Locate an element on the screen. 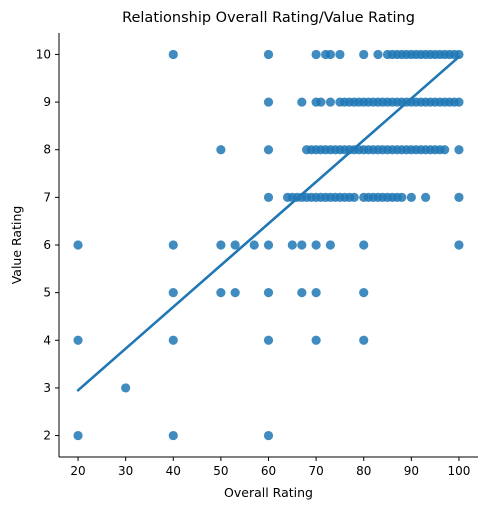 This screenshot has width=489, height=510. y-tick-label: 7 is located at coordinates (47, 197).